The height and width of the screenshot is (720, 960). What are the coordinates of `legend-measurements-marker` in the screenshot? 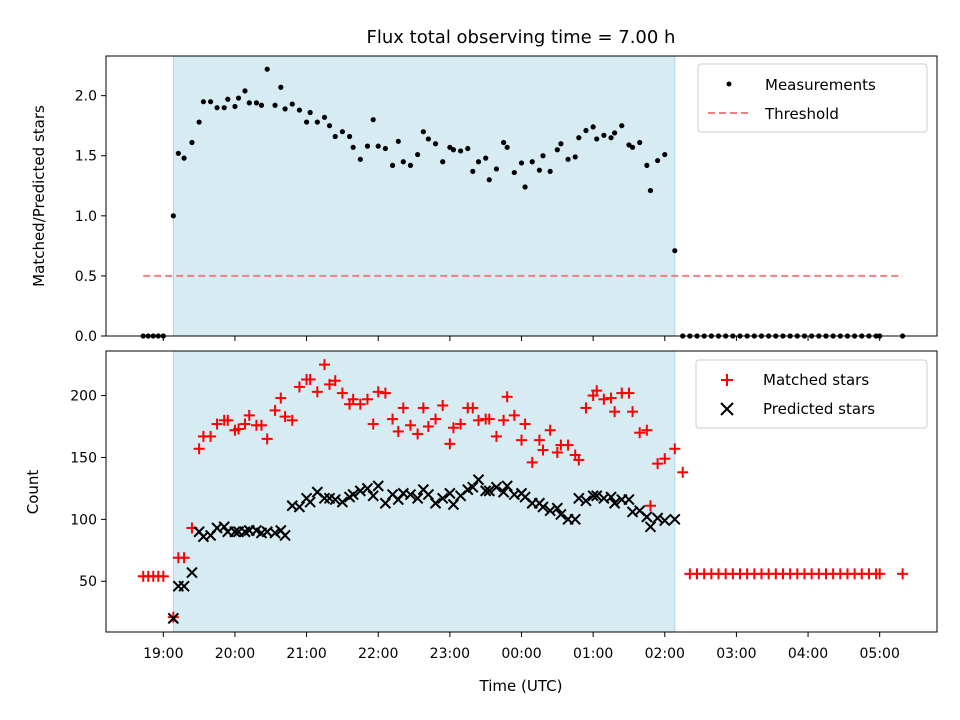 It's located at (729, 84).